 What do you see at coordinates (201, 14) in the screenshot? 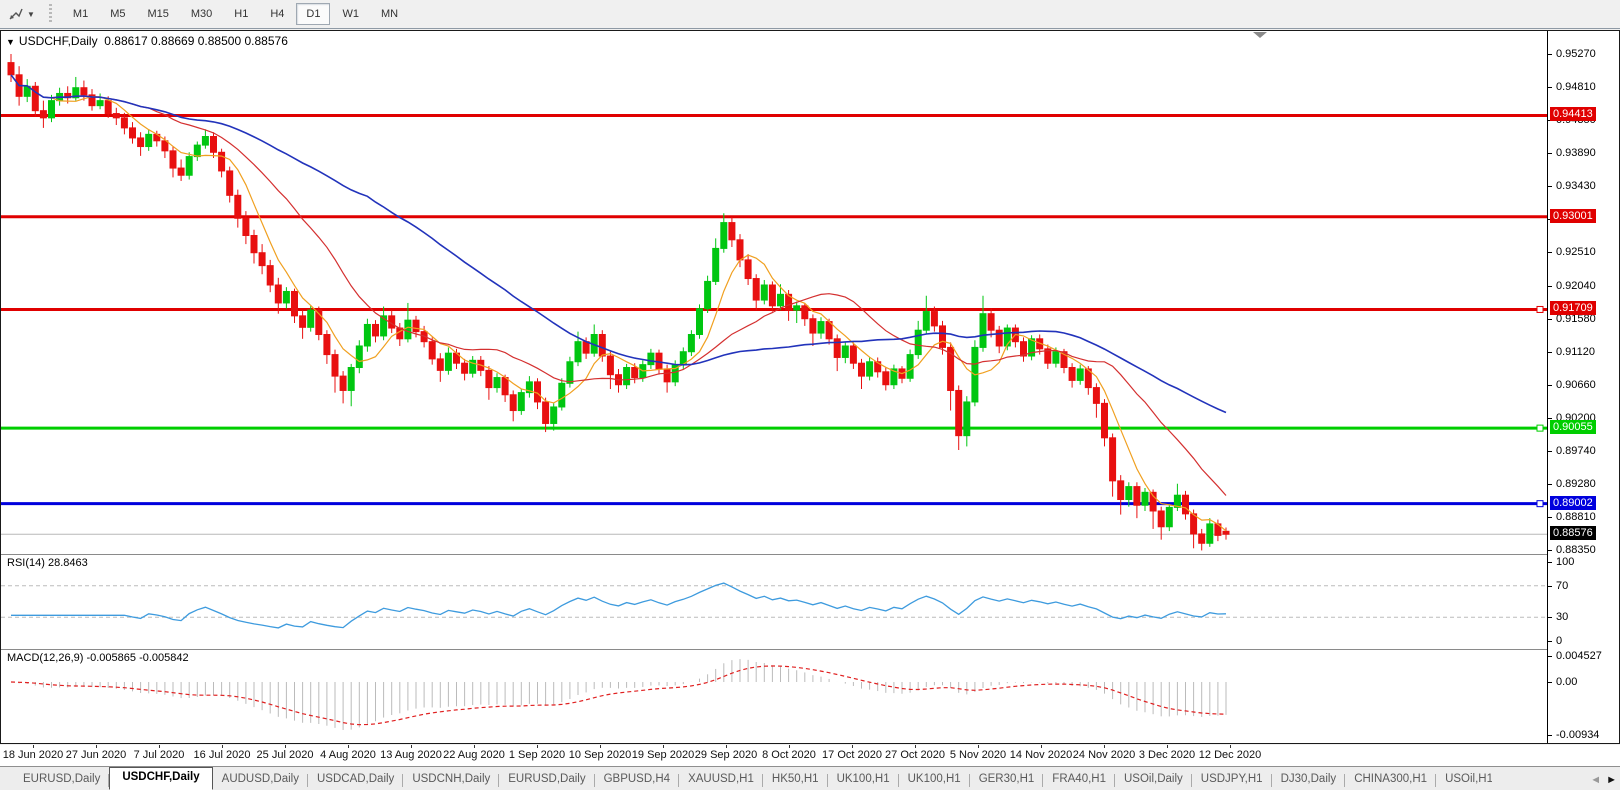
I see `timeframe-button-M30: M30` at bounding box center [201, 14].